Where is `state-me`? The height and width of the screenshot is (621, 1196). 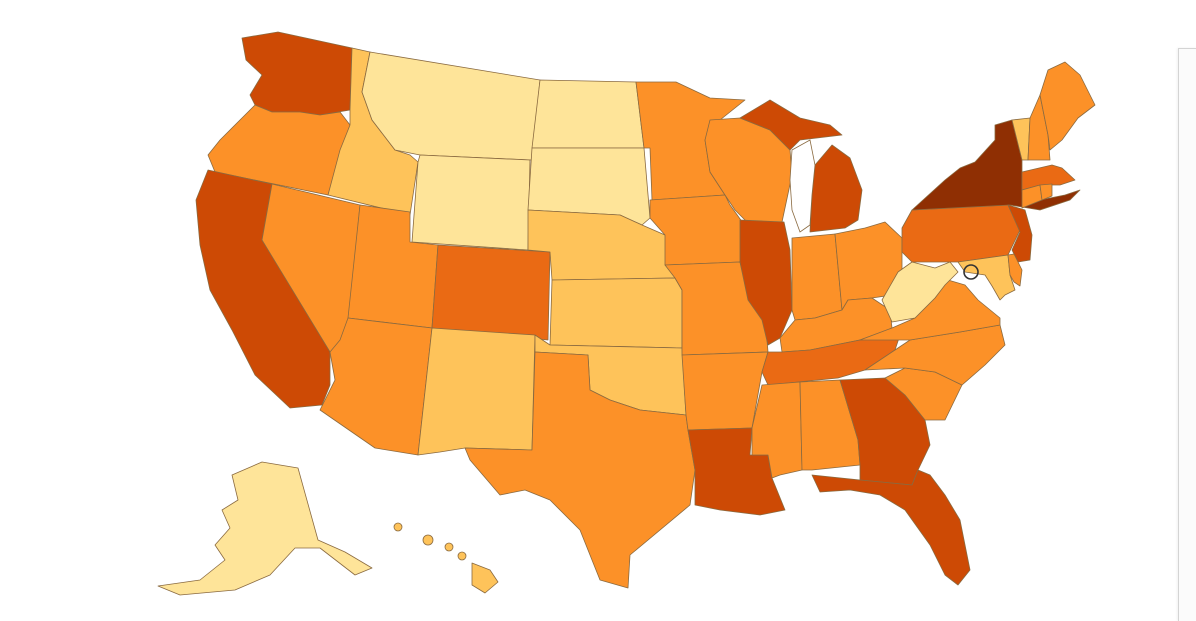 state-me is located at coordinates (1067, 106).